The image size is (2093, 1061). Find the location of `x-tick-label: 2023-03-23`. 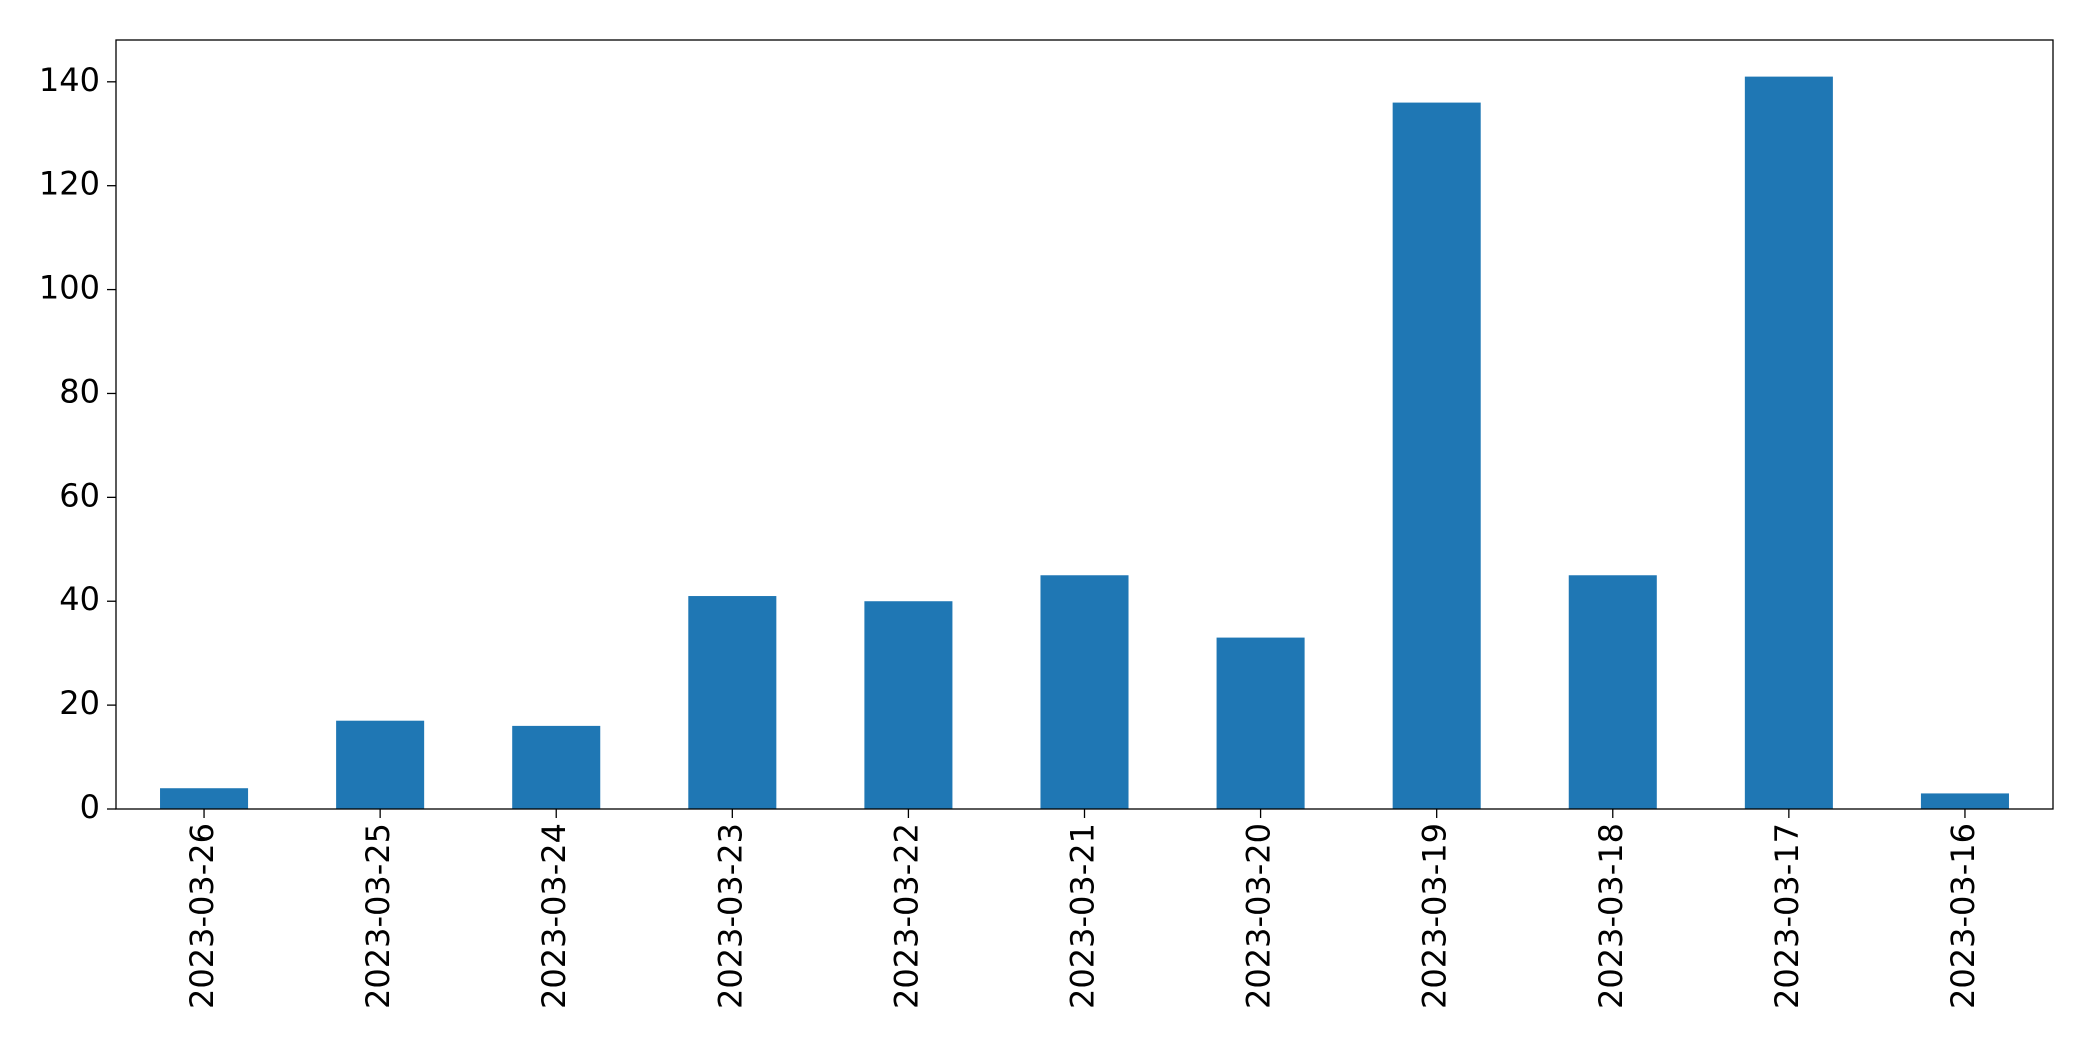

x-tick-label: 2023-03-23 is located at coordinates (730, 916).